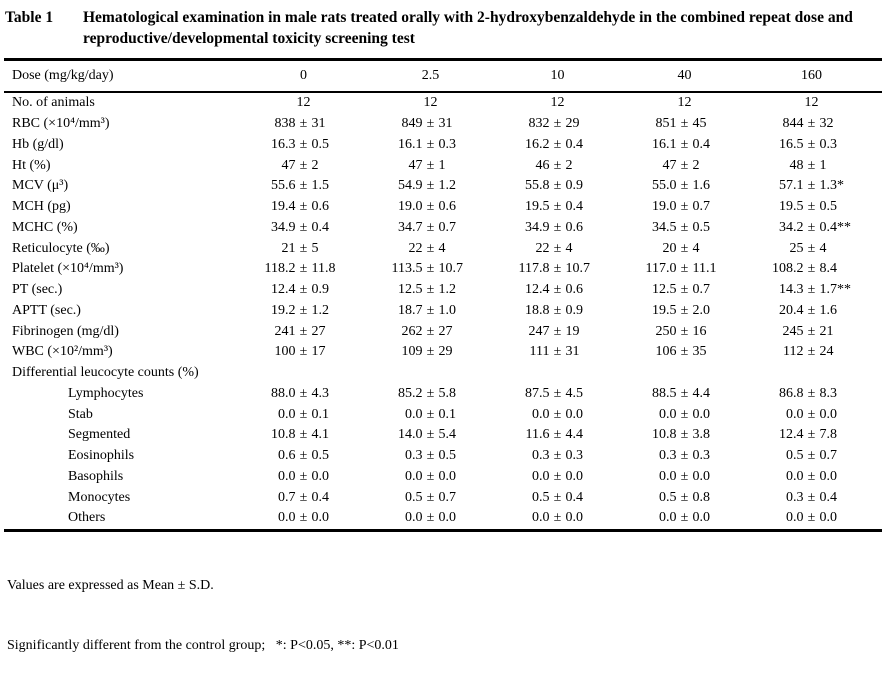 The height and width of the screenshot is (696, 886). What do you see at coordinates (793, 352) in the screenshot?
I see `mean-value: 112` at bounding box center [793, 352].